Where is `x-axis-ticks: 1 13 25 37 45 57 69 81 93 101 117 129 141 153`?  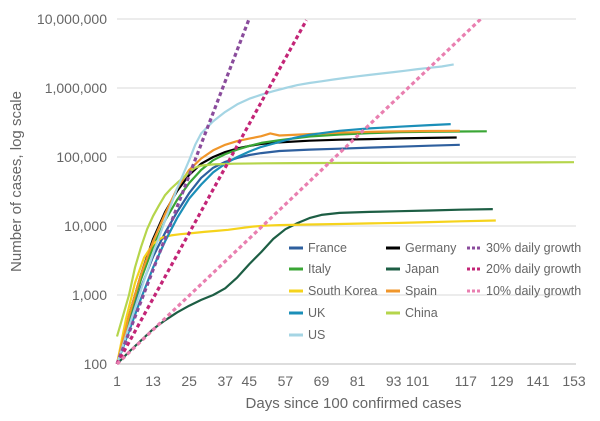
x-axis-ticks: 1 13 25 37 45 57 69 81 93 101 117 129 141 153 is located at coordinates (349, 381).